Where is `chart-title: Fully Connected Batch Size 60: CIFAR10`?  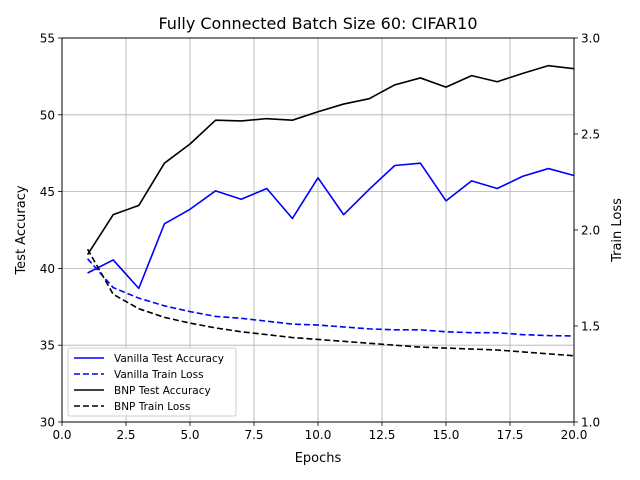
chart-title: Fully Connected Batch Size 60: CIFAR10 is located at coordinates (317, 23).